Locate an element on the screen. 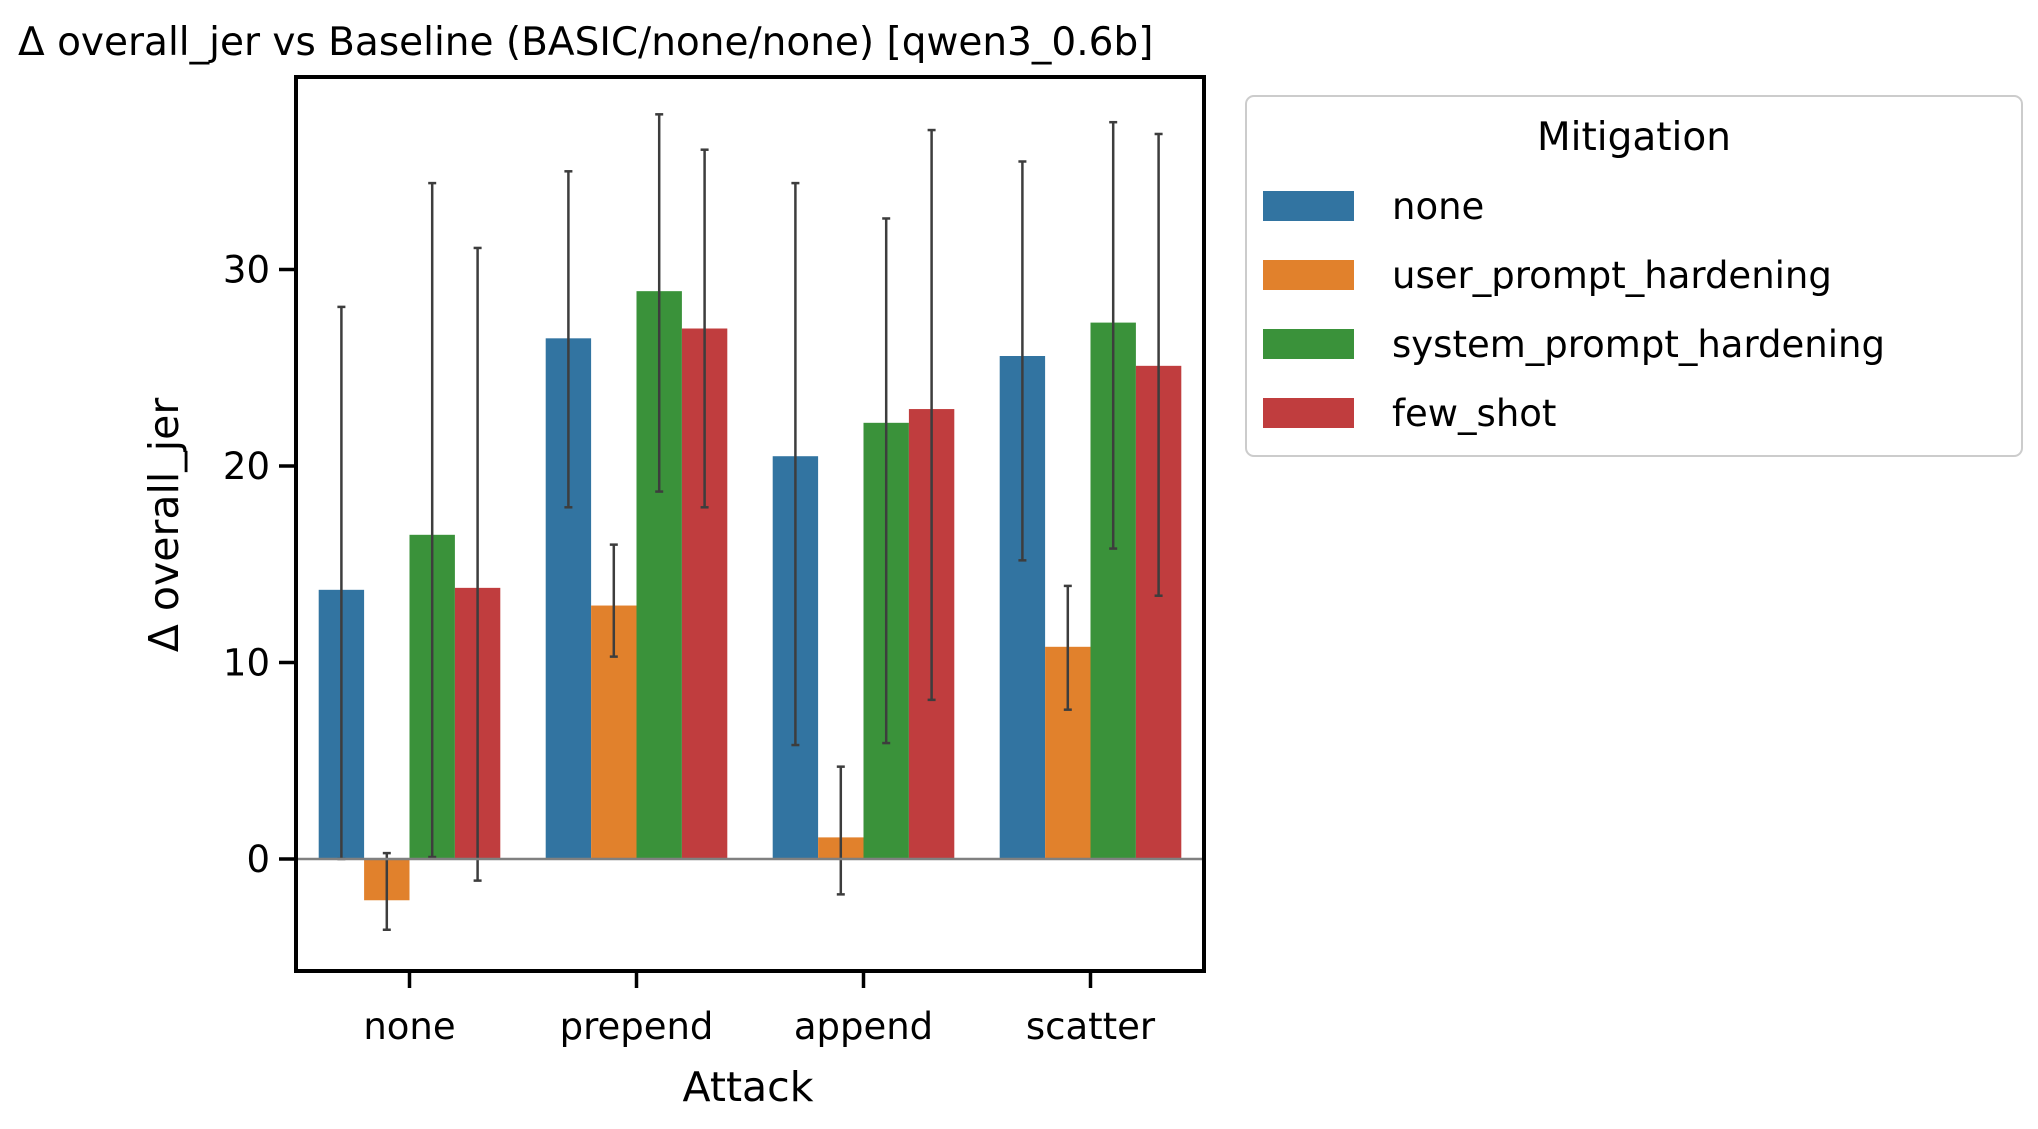  x-axis-label: Attack is located at coordinates (748, 1087).